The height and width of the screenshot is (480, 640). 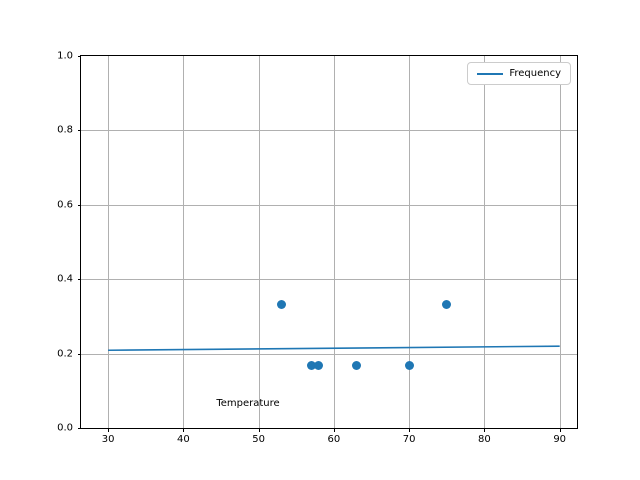 I want to click on x-tick-label: 90, so click(x=560, y=439).